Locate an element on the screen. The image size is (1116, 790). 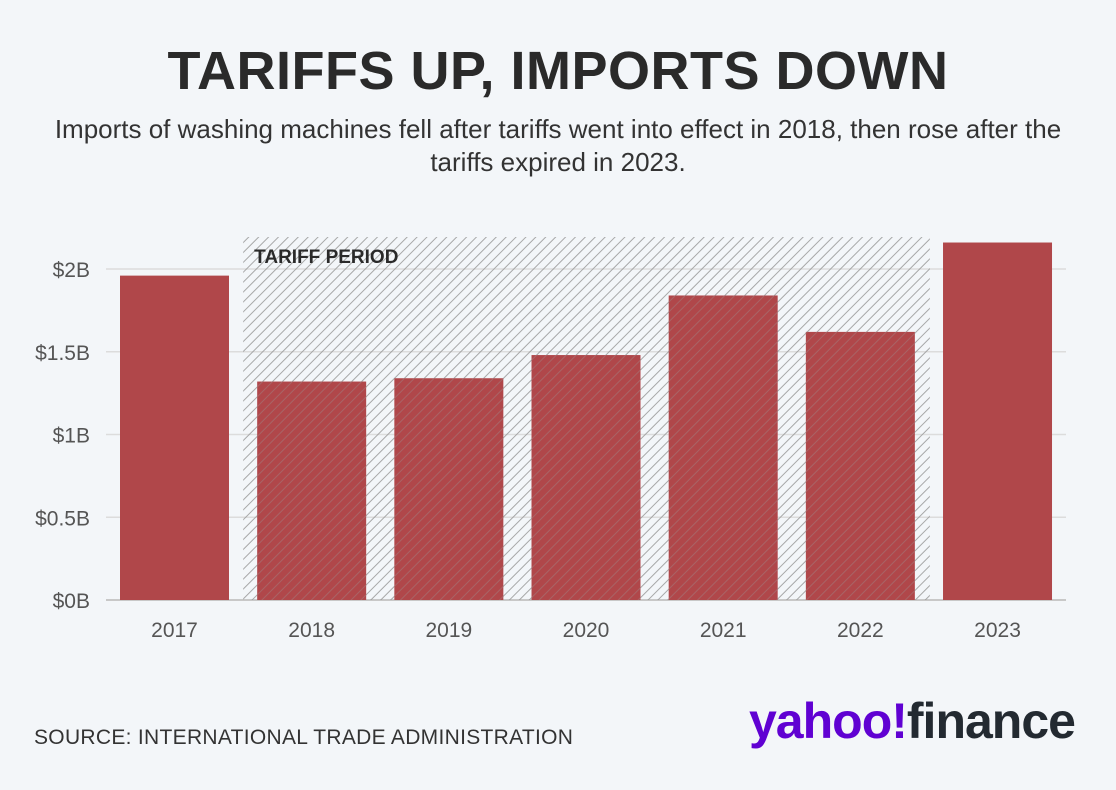
x-tick-label: 2023 is located at coordinates (997, 630).